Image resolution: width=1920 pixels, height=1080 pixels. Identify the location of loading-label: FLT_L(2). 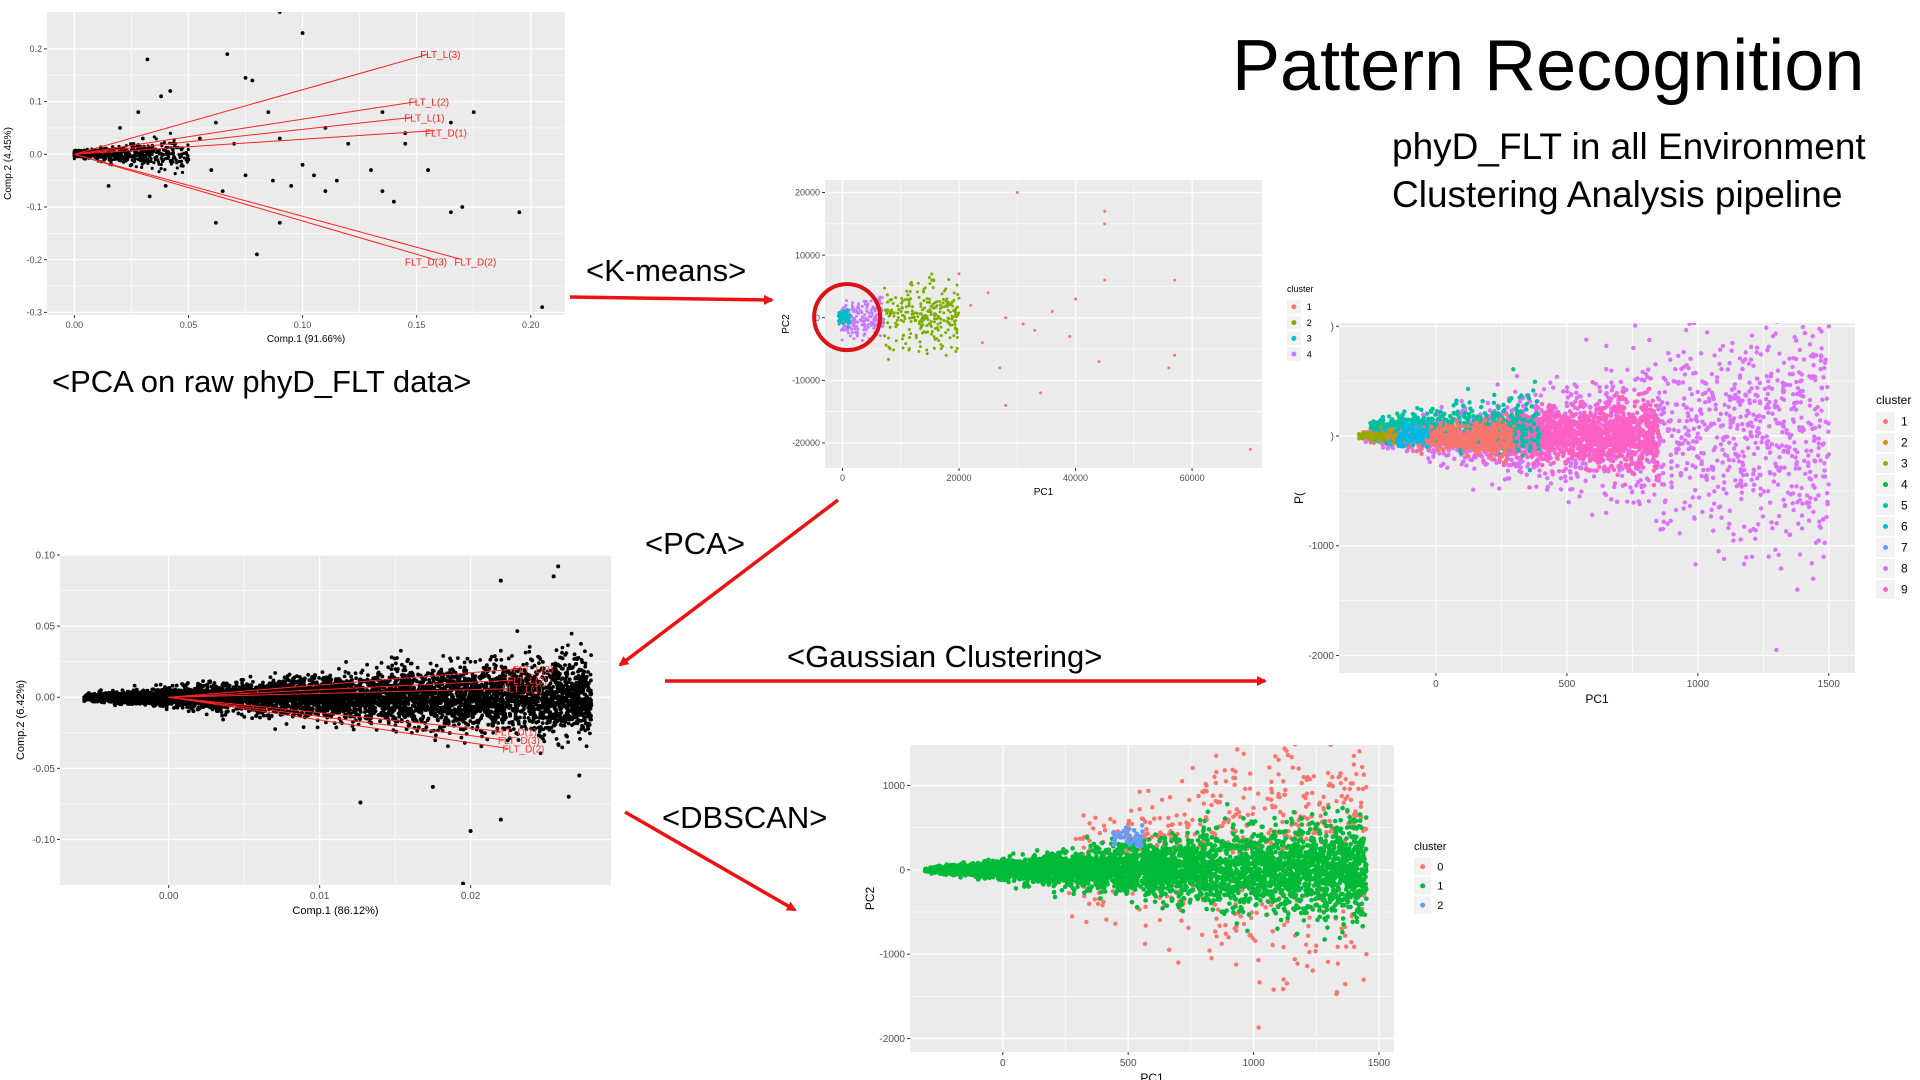
(429, 103).